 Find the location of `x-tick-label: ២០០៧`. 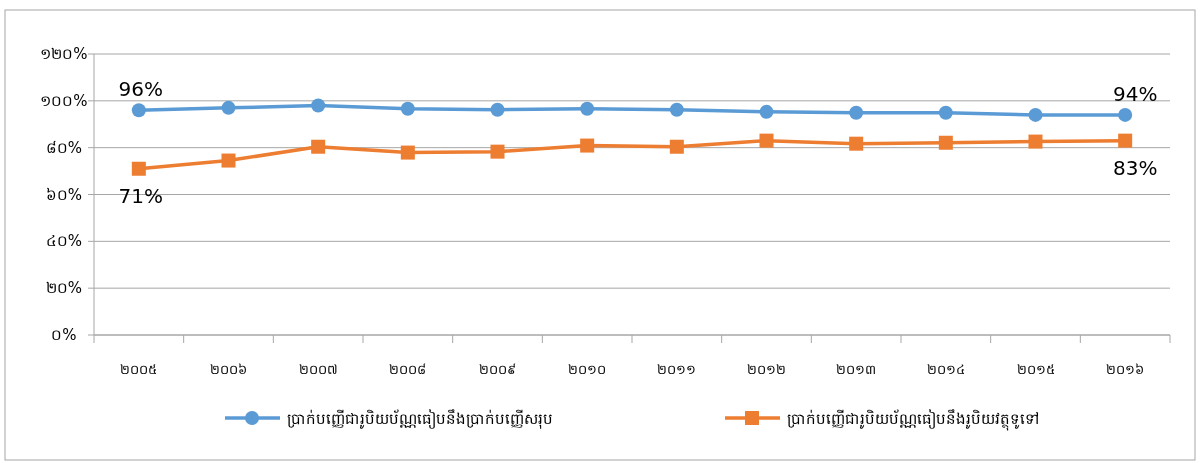

x-tick-label: ២០០៧ is located at coordinates (318, 369).